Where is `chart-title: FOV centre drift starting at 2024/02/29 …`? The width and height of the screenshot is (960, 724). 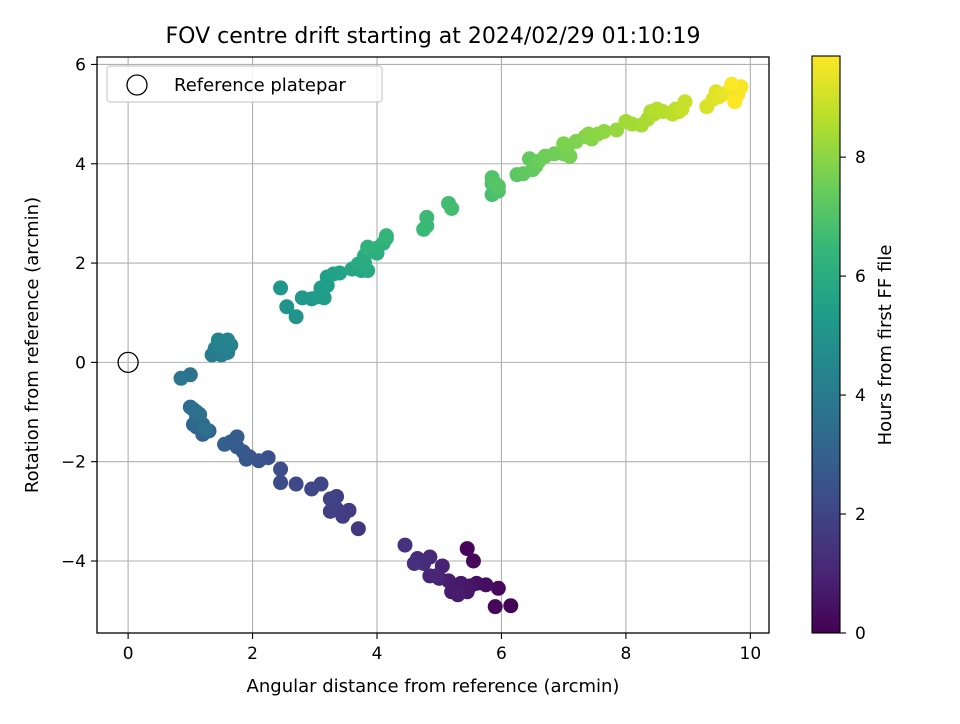
chart-title: FOV centre drift starting at 2024/02/29 … is located at coordinates (433, 36).